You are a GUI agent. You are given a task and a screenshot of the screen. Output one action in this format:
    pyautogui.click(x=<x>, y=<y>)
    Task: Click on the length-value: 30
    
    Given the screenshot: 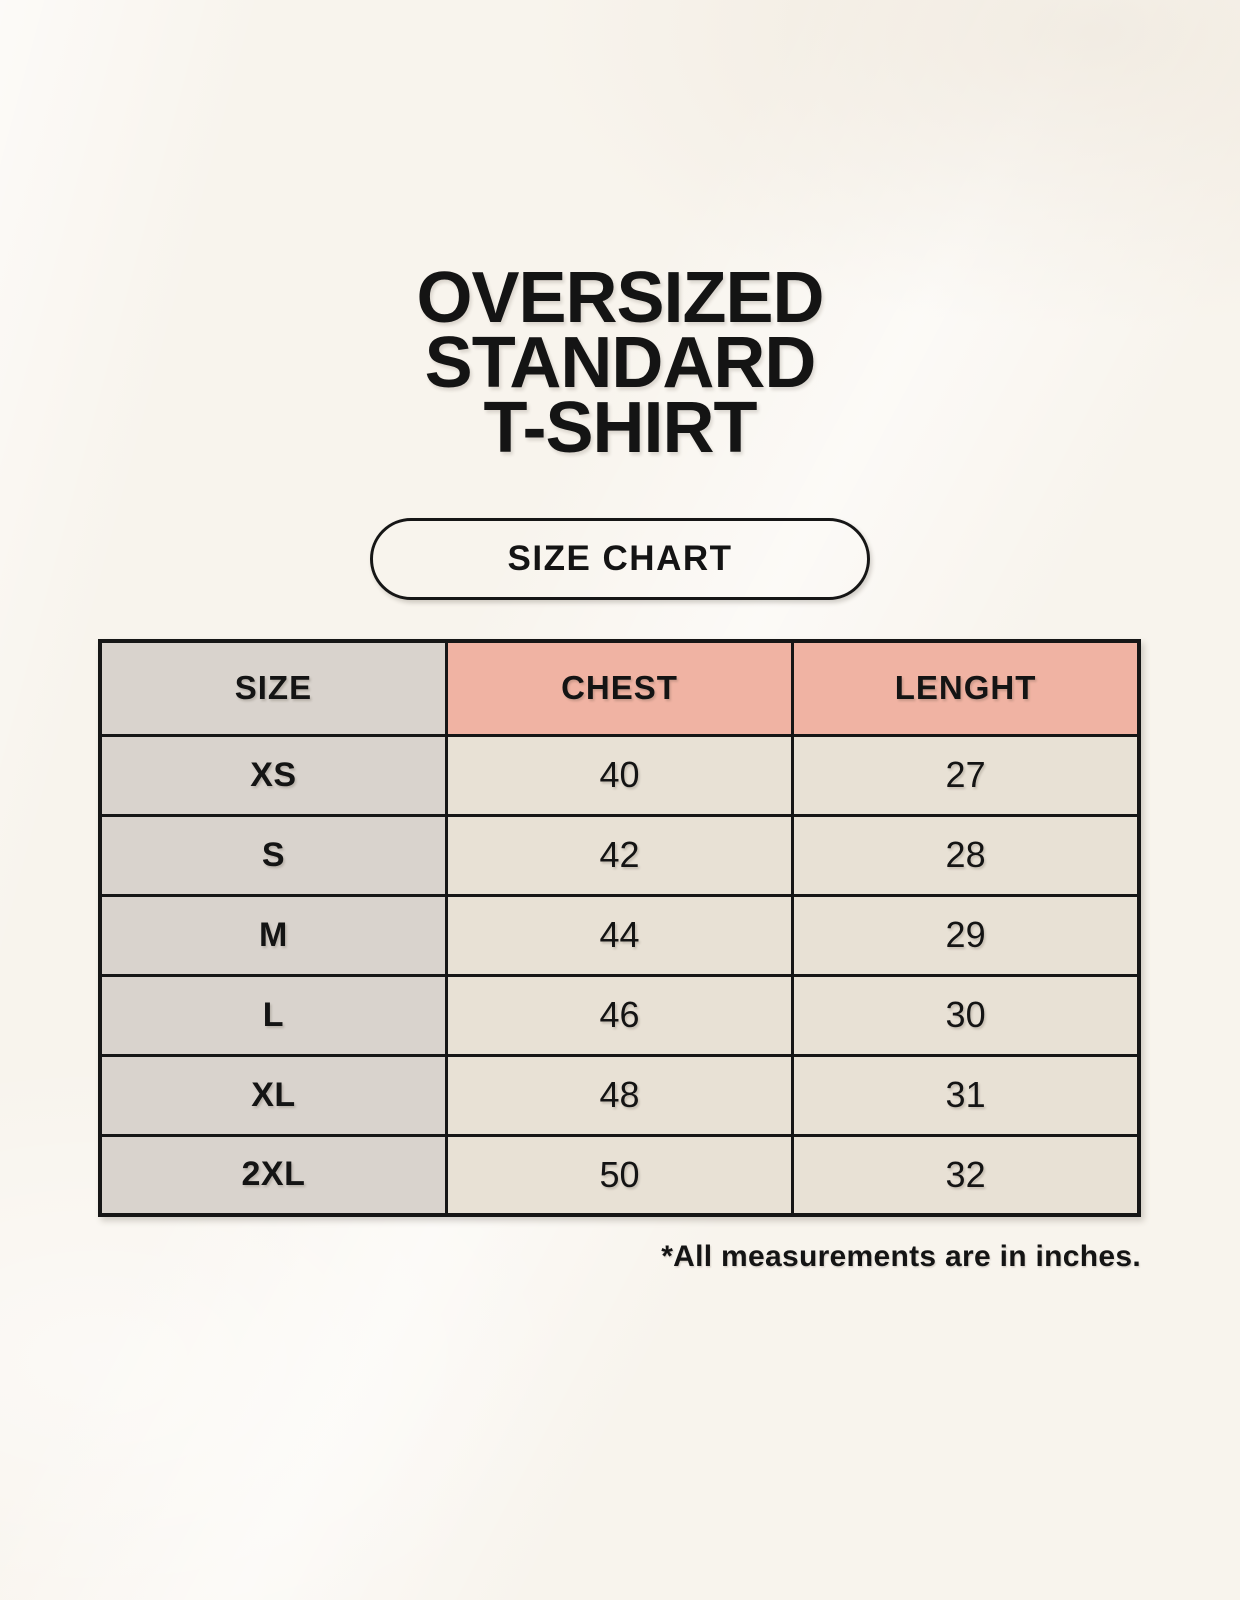 What is the action you would take?
    pyautogui.click(x=966, y=1015)
    